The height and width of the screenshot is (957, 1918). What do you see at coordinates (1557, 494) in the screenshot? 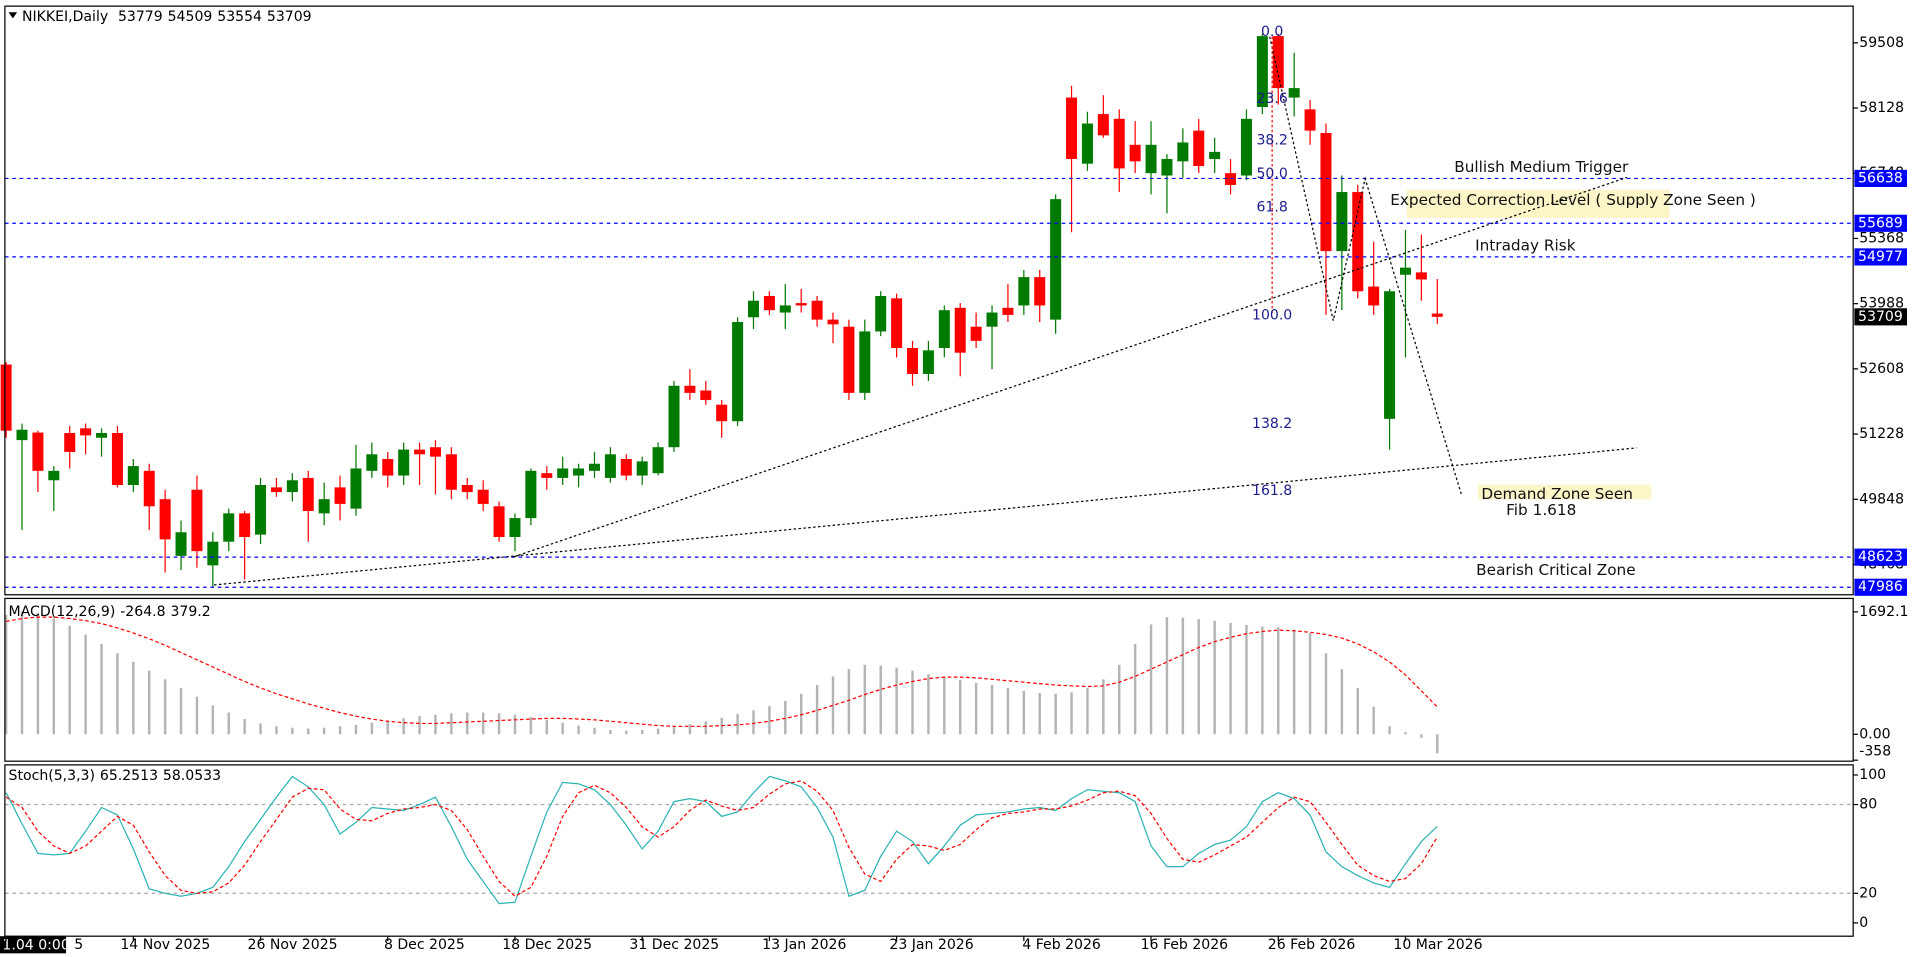
I see `annotation: Demand Zone Seen` at bounding box center [1557, 494].